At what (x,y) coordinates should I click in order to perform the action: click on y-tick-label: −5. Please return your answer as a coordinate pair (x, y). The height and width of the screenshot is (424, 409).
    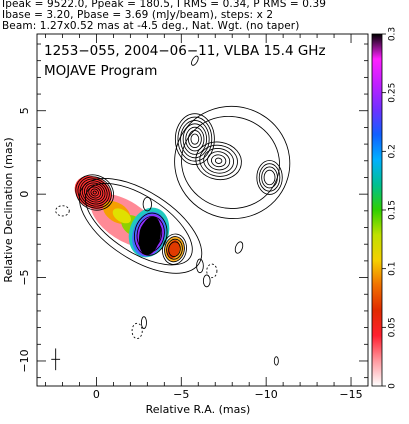
    Looking at the image, I should click on (24, 277).